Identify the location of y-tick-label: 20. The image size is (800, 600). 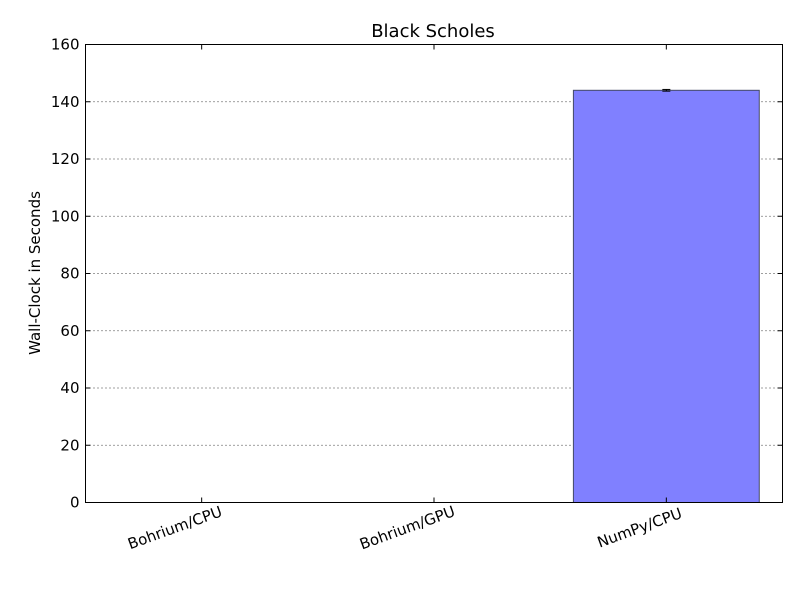
(69, 445).